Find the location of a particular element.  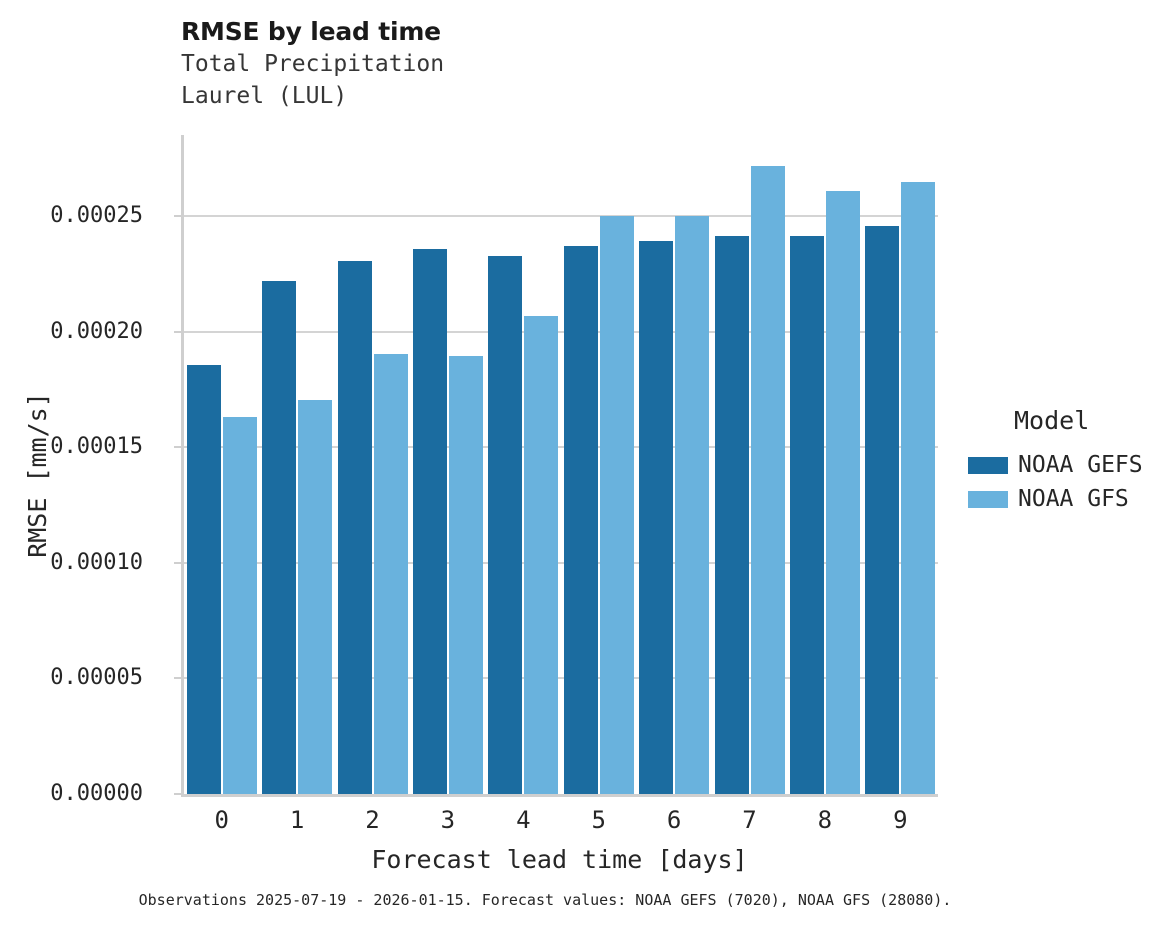

y-tick-label: 0.00010 is located at coordinates (96, 562).